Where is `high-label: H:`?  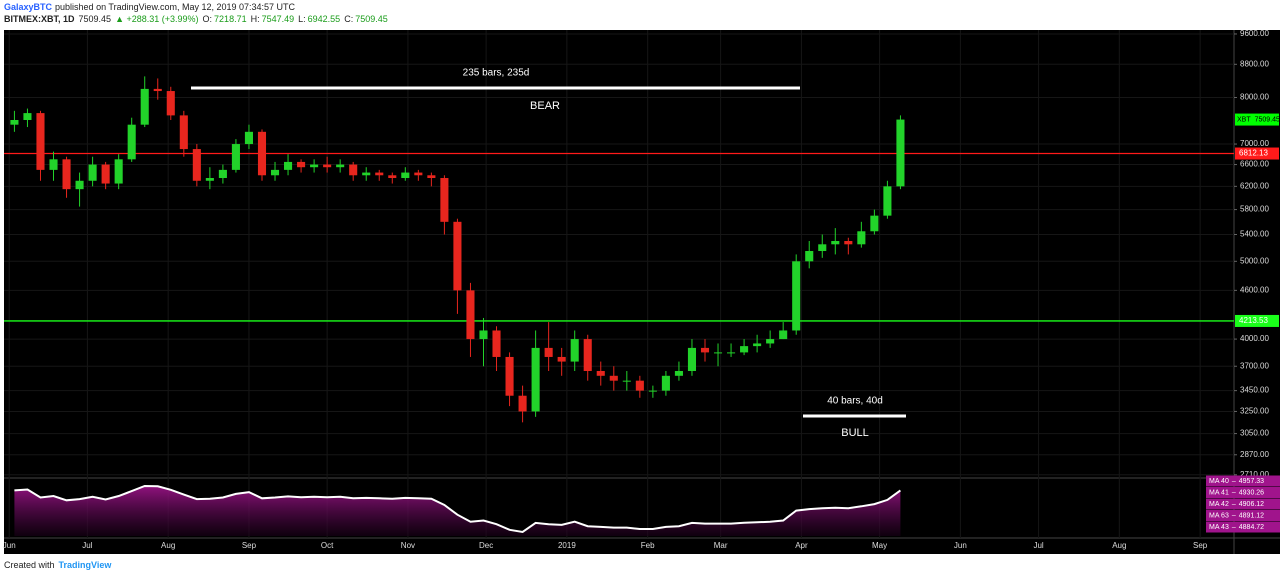 high-label: H: is located at coordinates (255, 19).